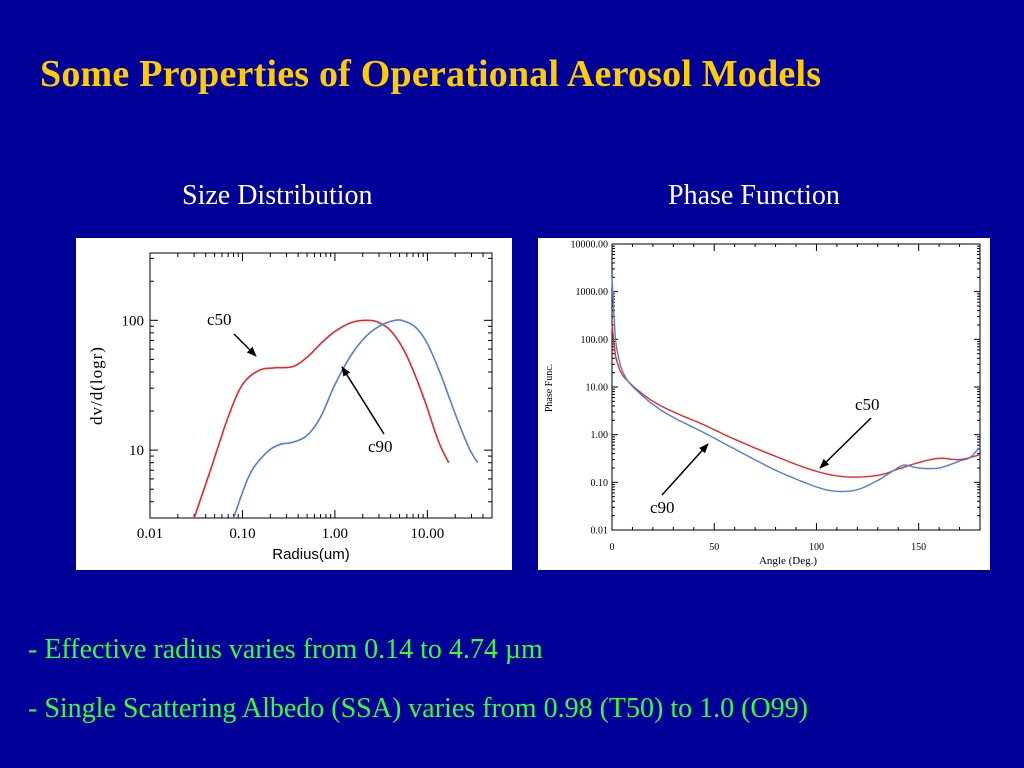 This screenshot has width=1024, height=768. Describe the element at coordinates (816, 547) in the screenshot. I see `x-tick-label: 100` at that location.